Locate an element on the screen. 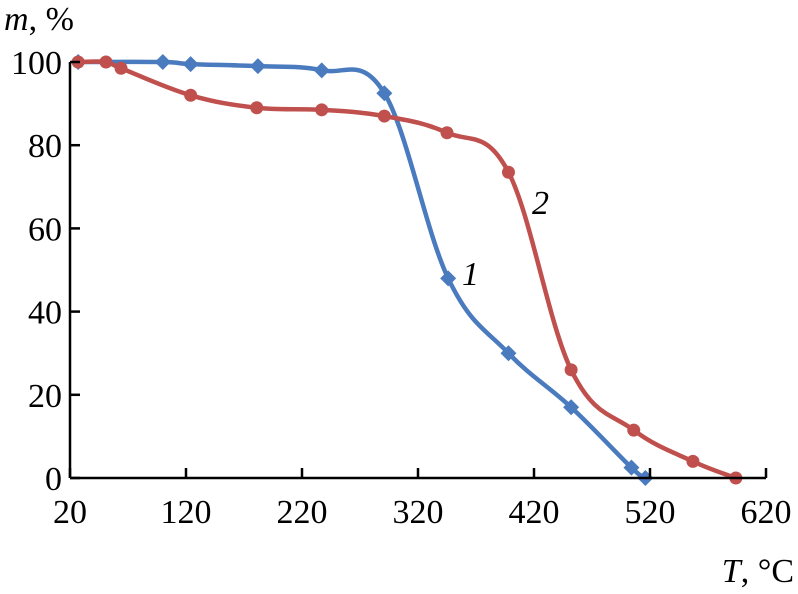 The width and height of the screenshot is (798, 594). series-2-label: 2 is located at coordinates (540, 203).